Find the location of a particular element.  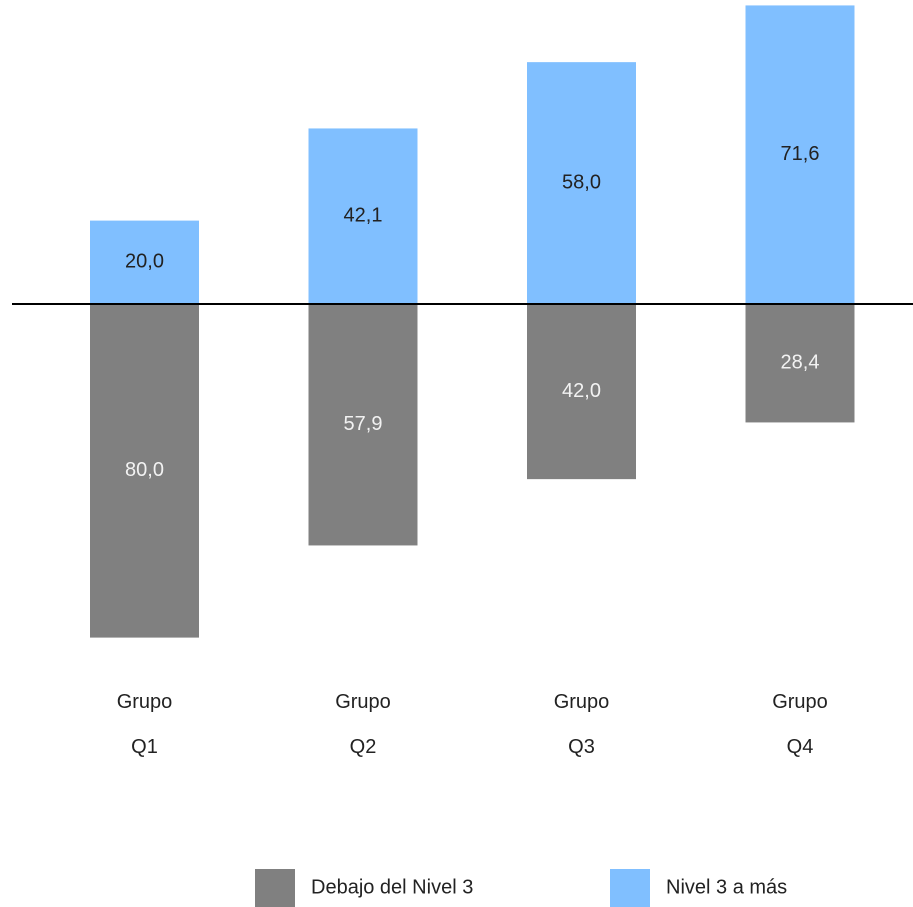

x-tick-label: Grupo Q1 is located at coordinates (144, 724).